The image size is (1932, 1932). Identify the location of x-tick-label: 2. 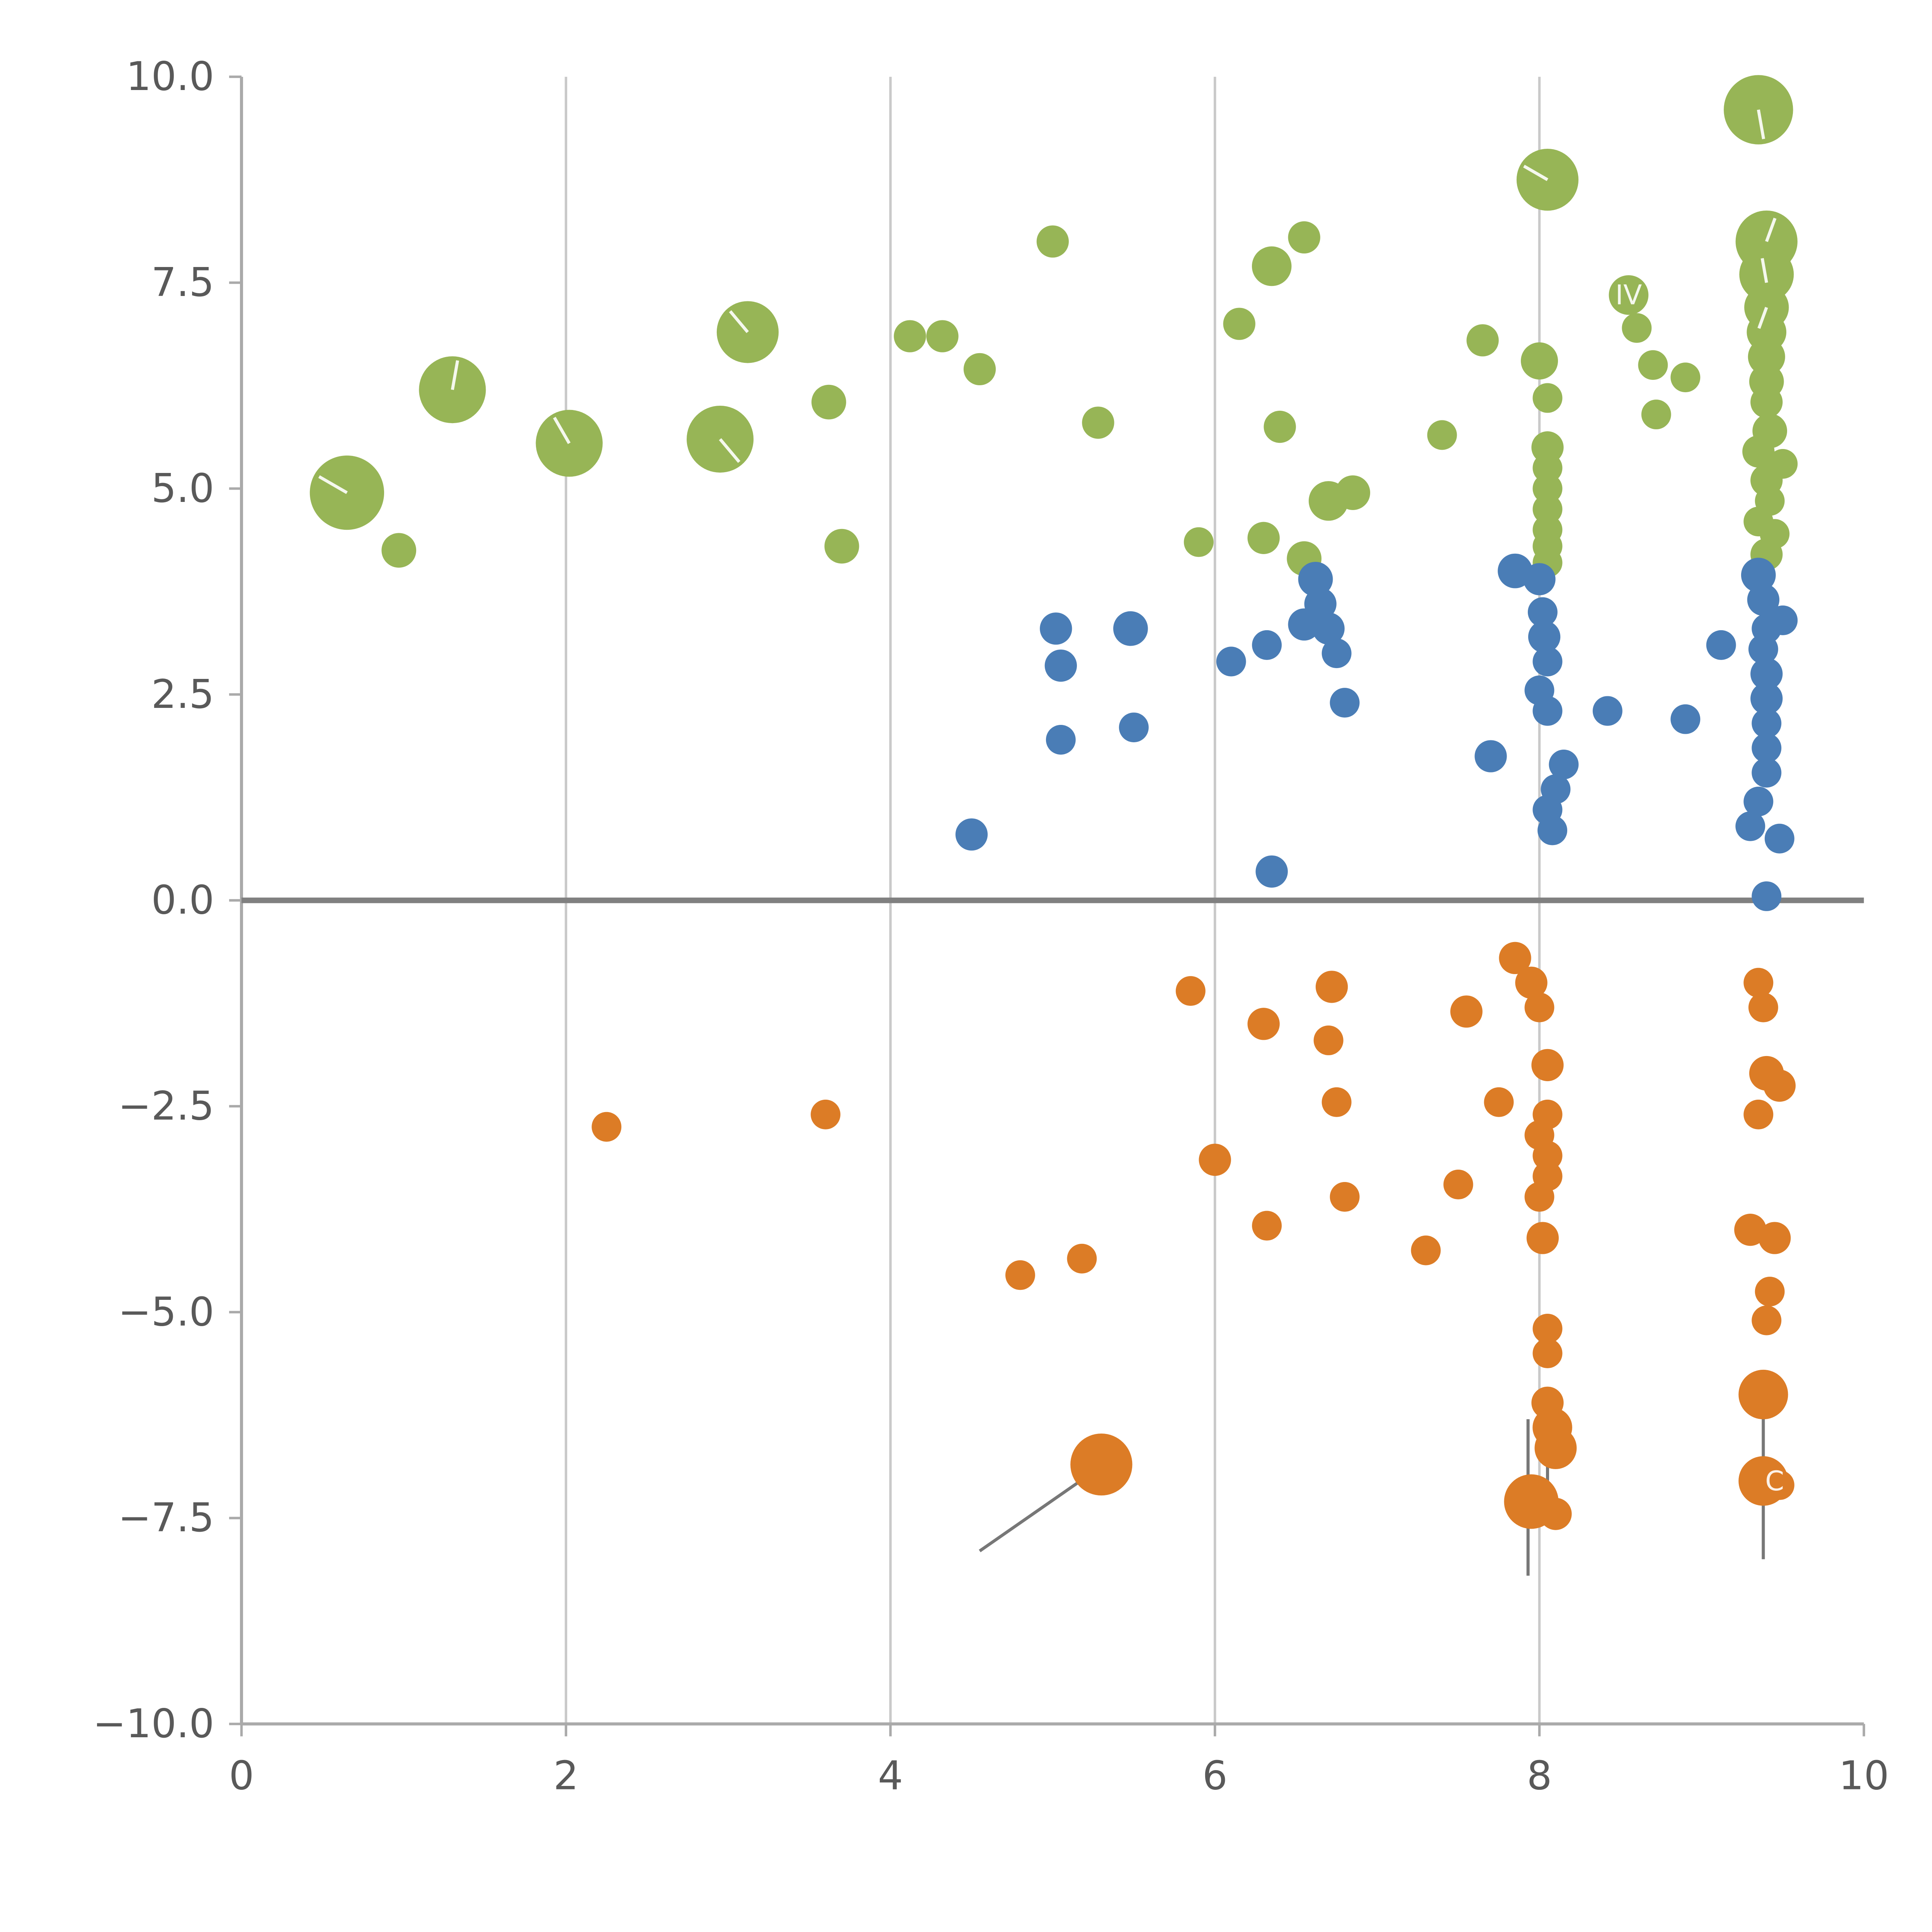
(565, 1776).